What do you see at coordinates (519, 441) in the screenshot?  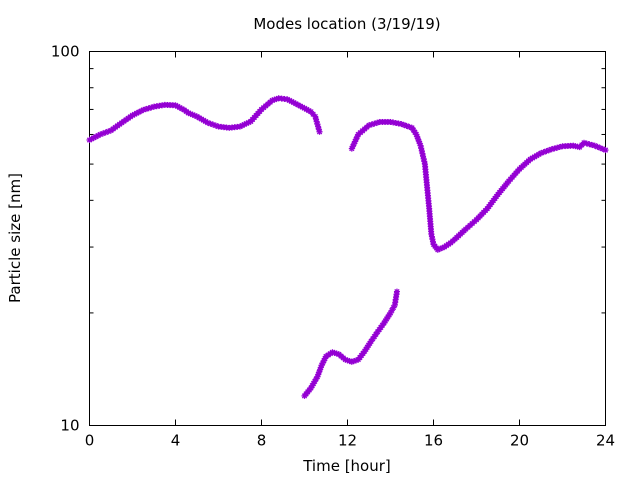 I see `x-tick-label: 20` at bounding box center [519, 441].